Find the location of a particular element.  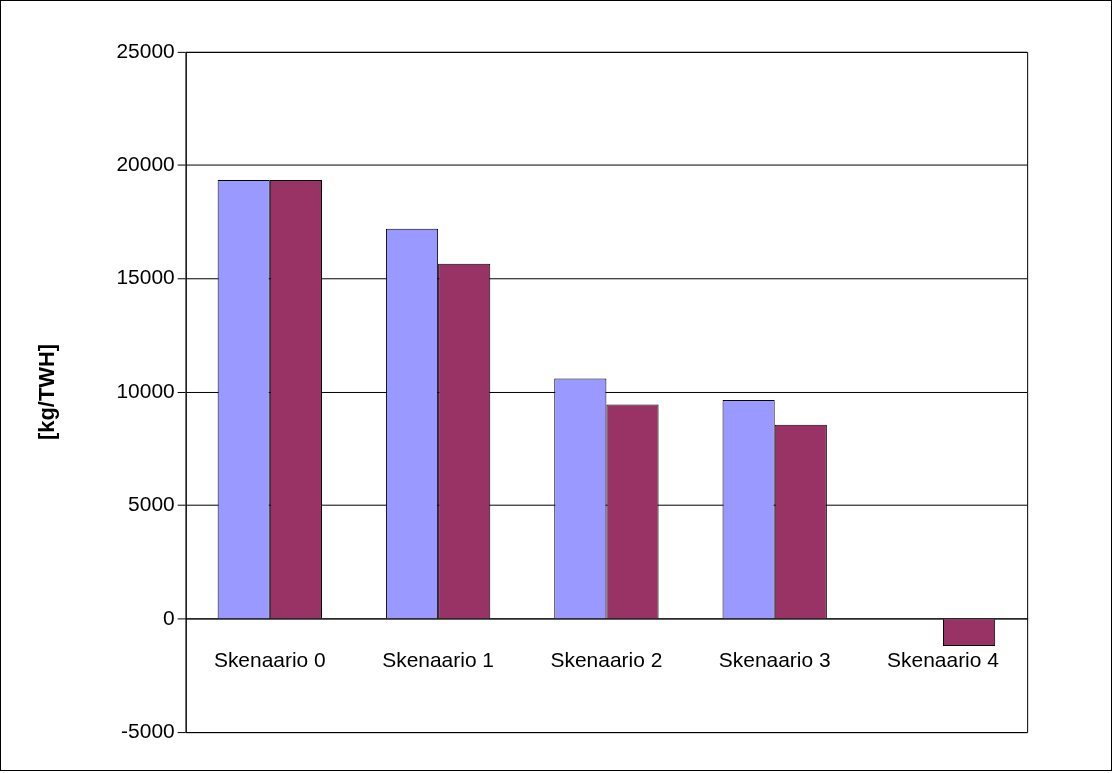

y-axis-title: [kg/TWH] is located at coordinates (47, 392).